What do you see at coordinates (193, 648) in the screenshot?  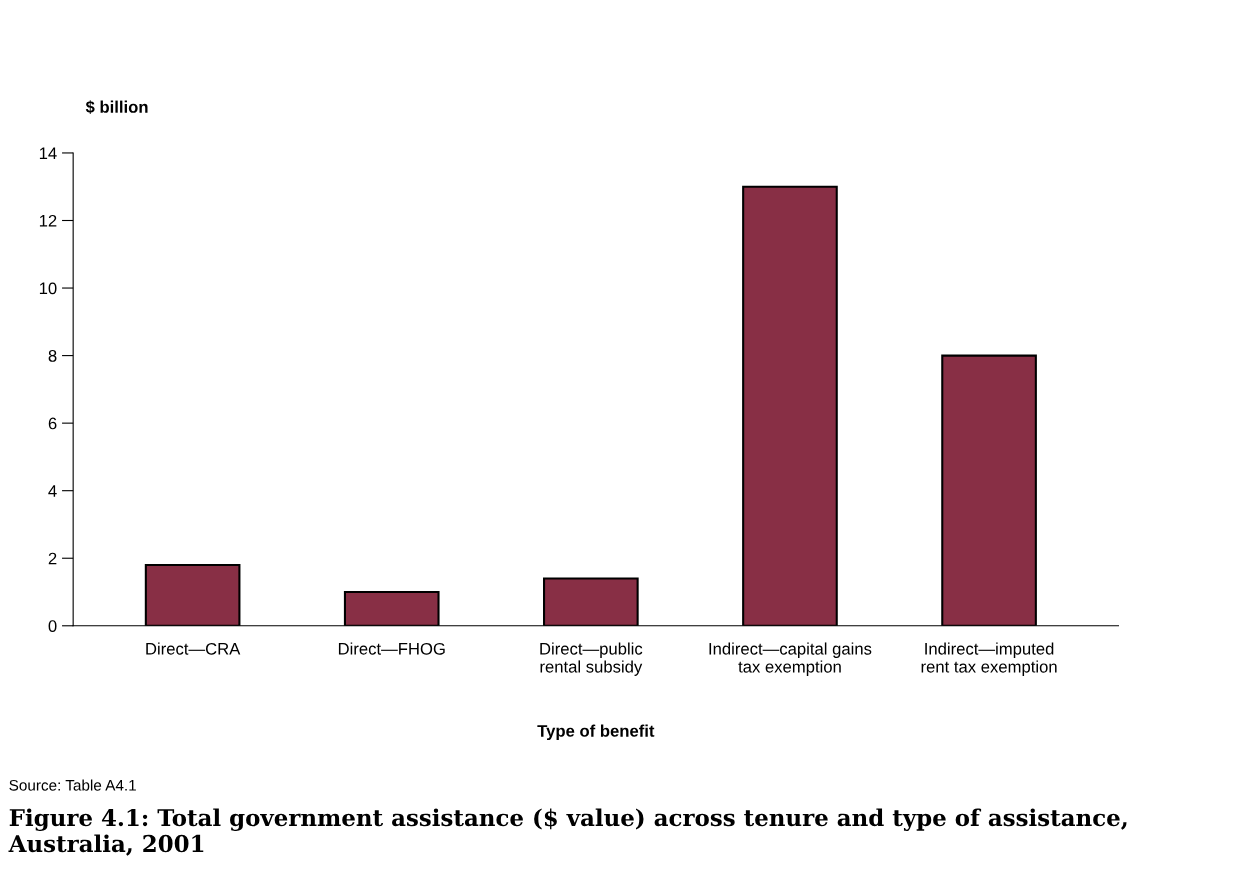 I see `x-tick-label: Direct—CRA` at bounding box center [193, 648].